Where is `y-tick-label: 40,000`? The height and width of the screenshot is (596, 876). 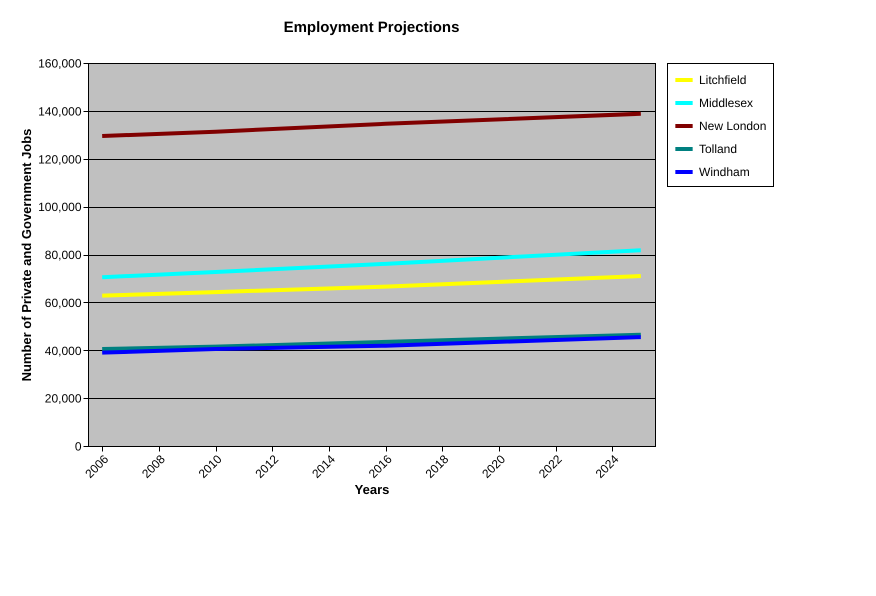 y-tick-label: 40,000 is located at coordinates (63, 351).